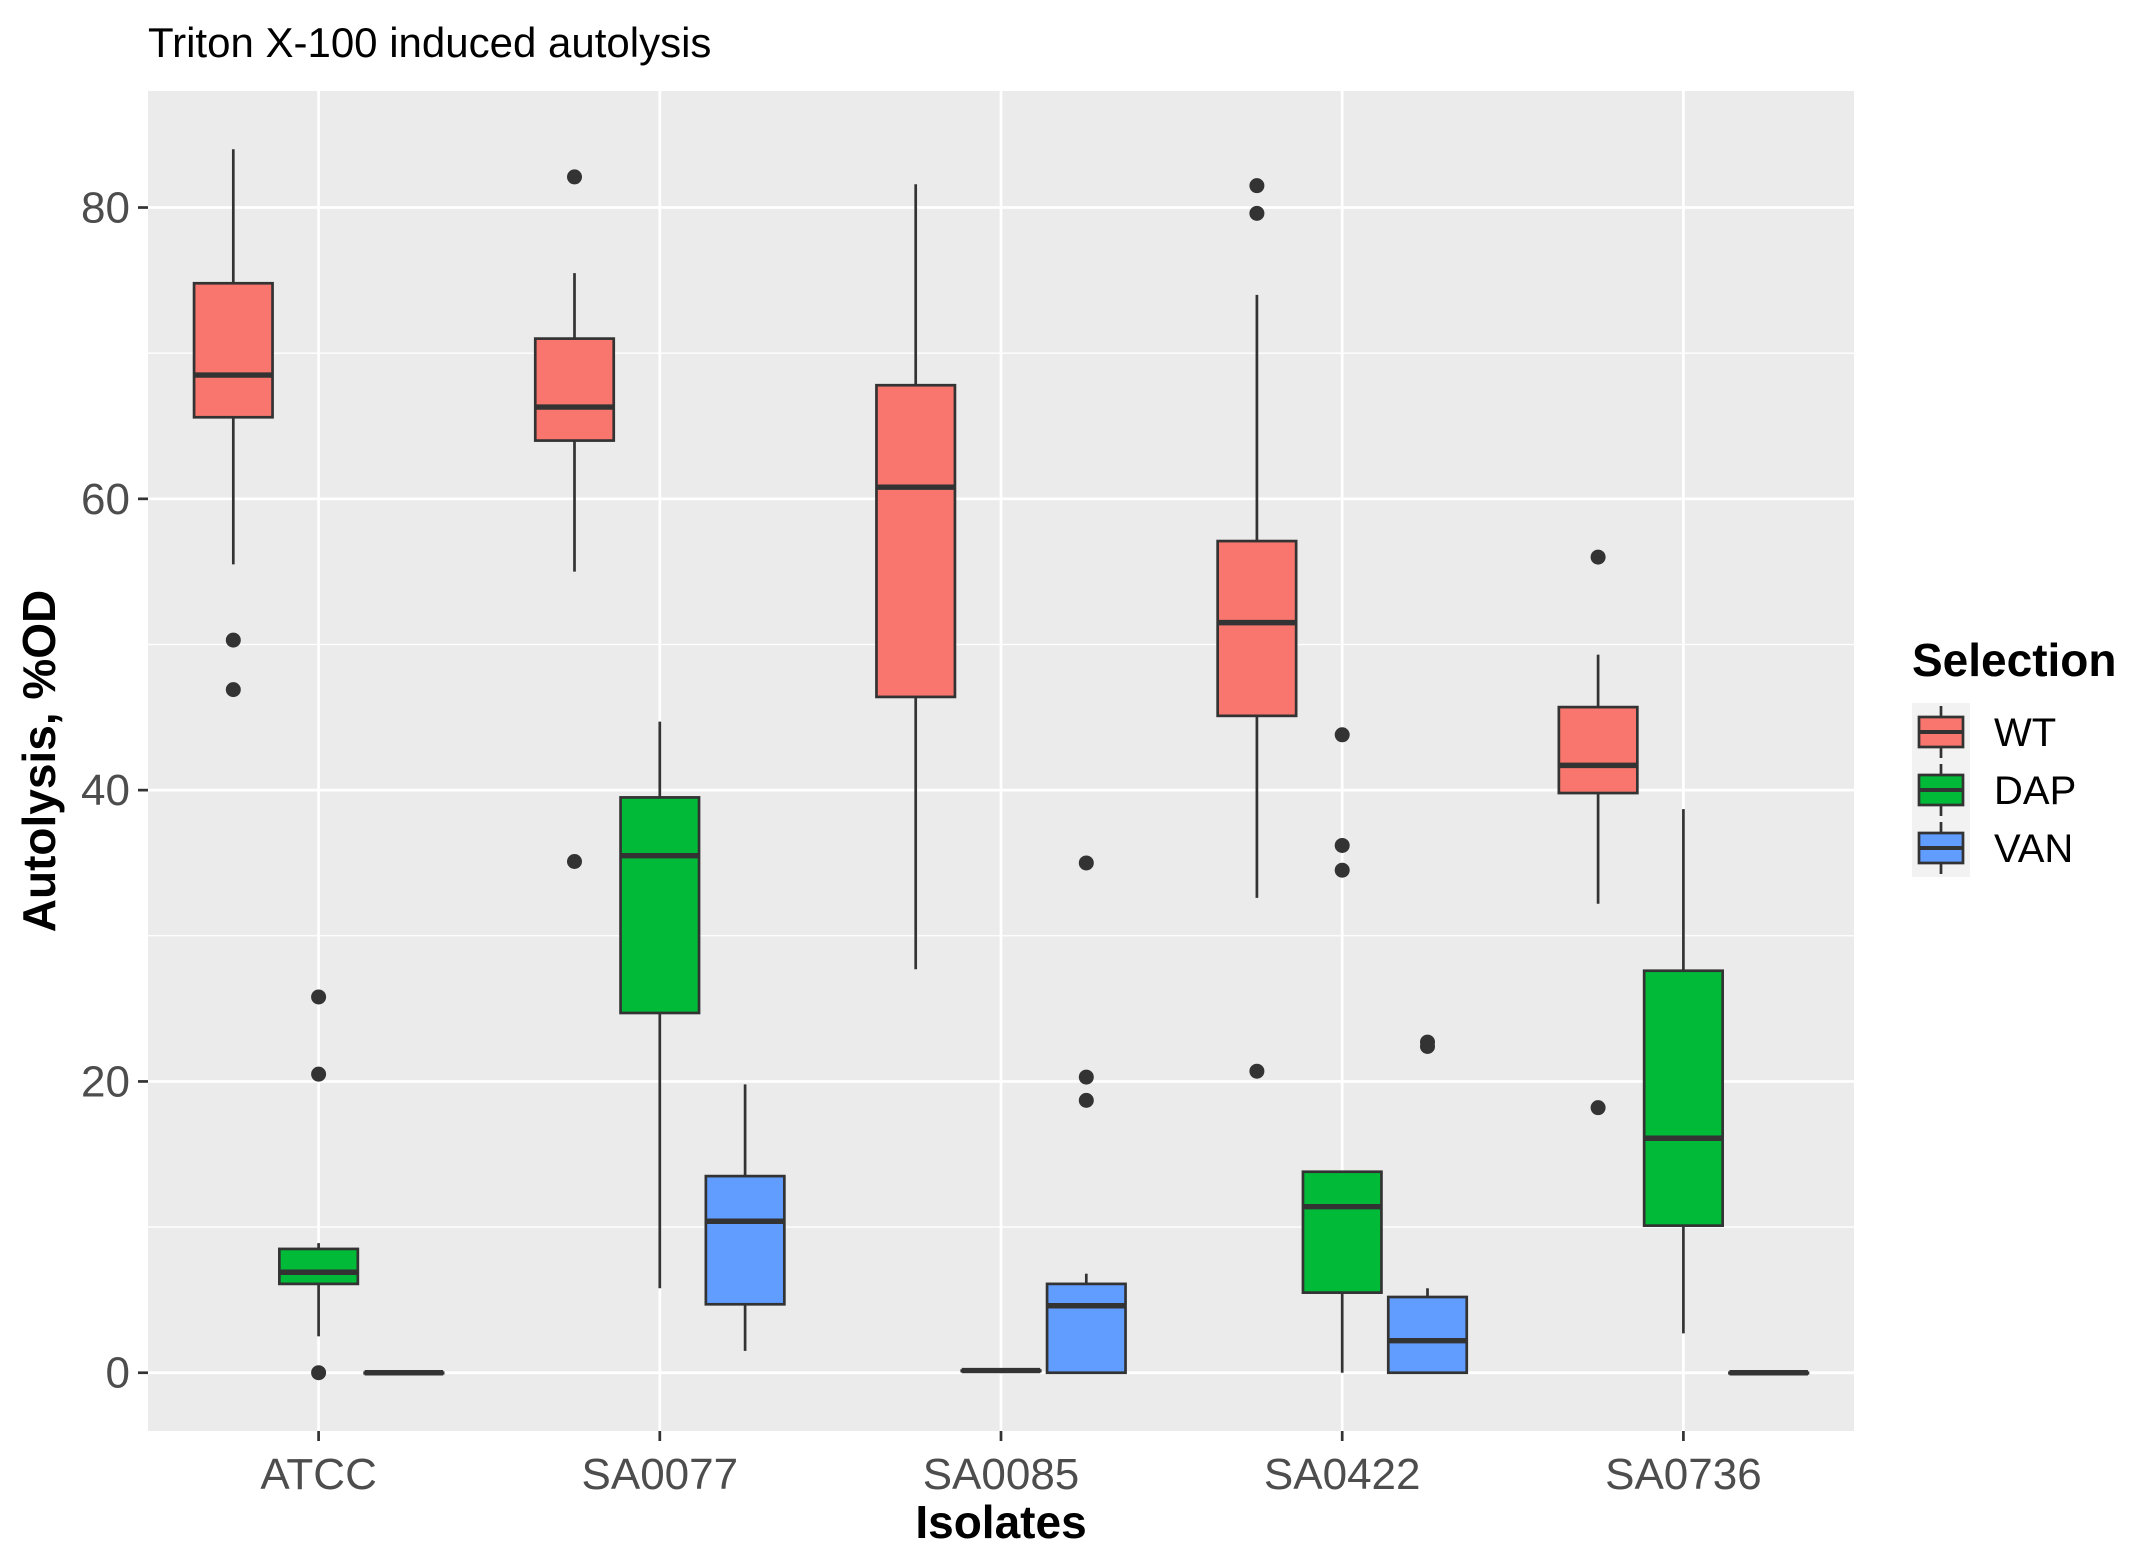 This screenshot has height=1554, width=2130. What do you see at coordinates (39, 761) in the screenshot?
I see `y-axis-title: Autolysis, %OD` at bounding box center [39, 761].